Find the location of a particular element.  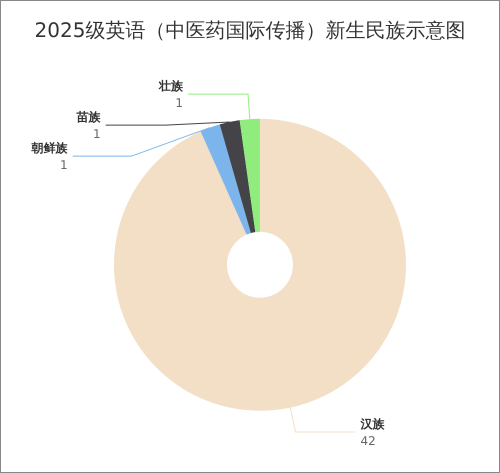

slice-label: 壮族 is located at coordinates (171, 86).